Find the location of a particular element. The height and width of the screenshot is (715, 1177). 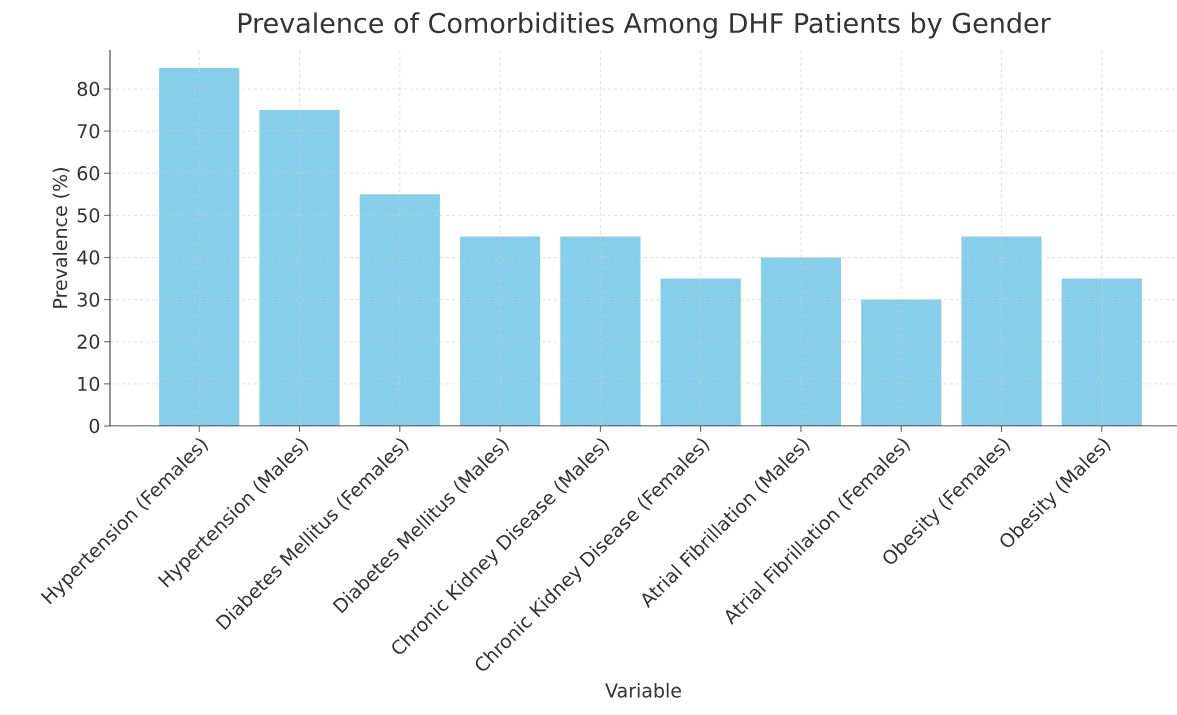

y-tick-label: 60 is located at coordinates (88, 173).